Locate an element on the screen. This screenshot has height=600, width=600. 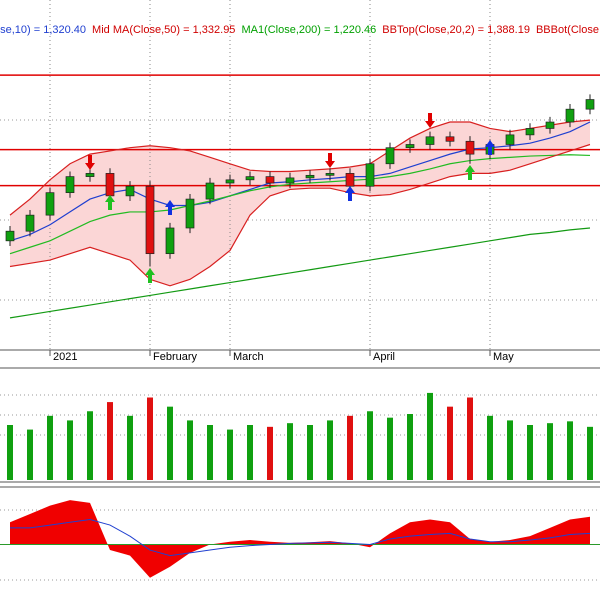
x-tick-label: May is located at coordinates (503, 357).